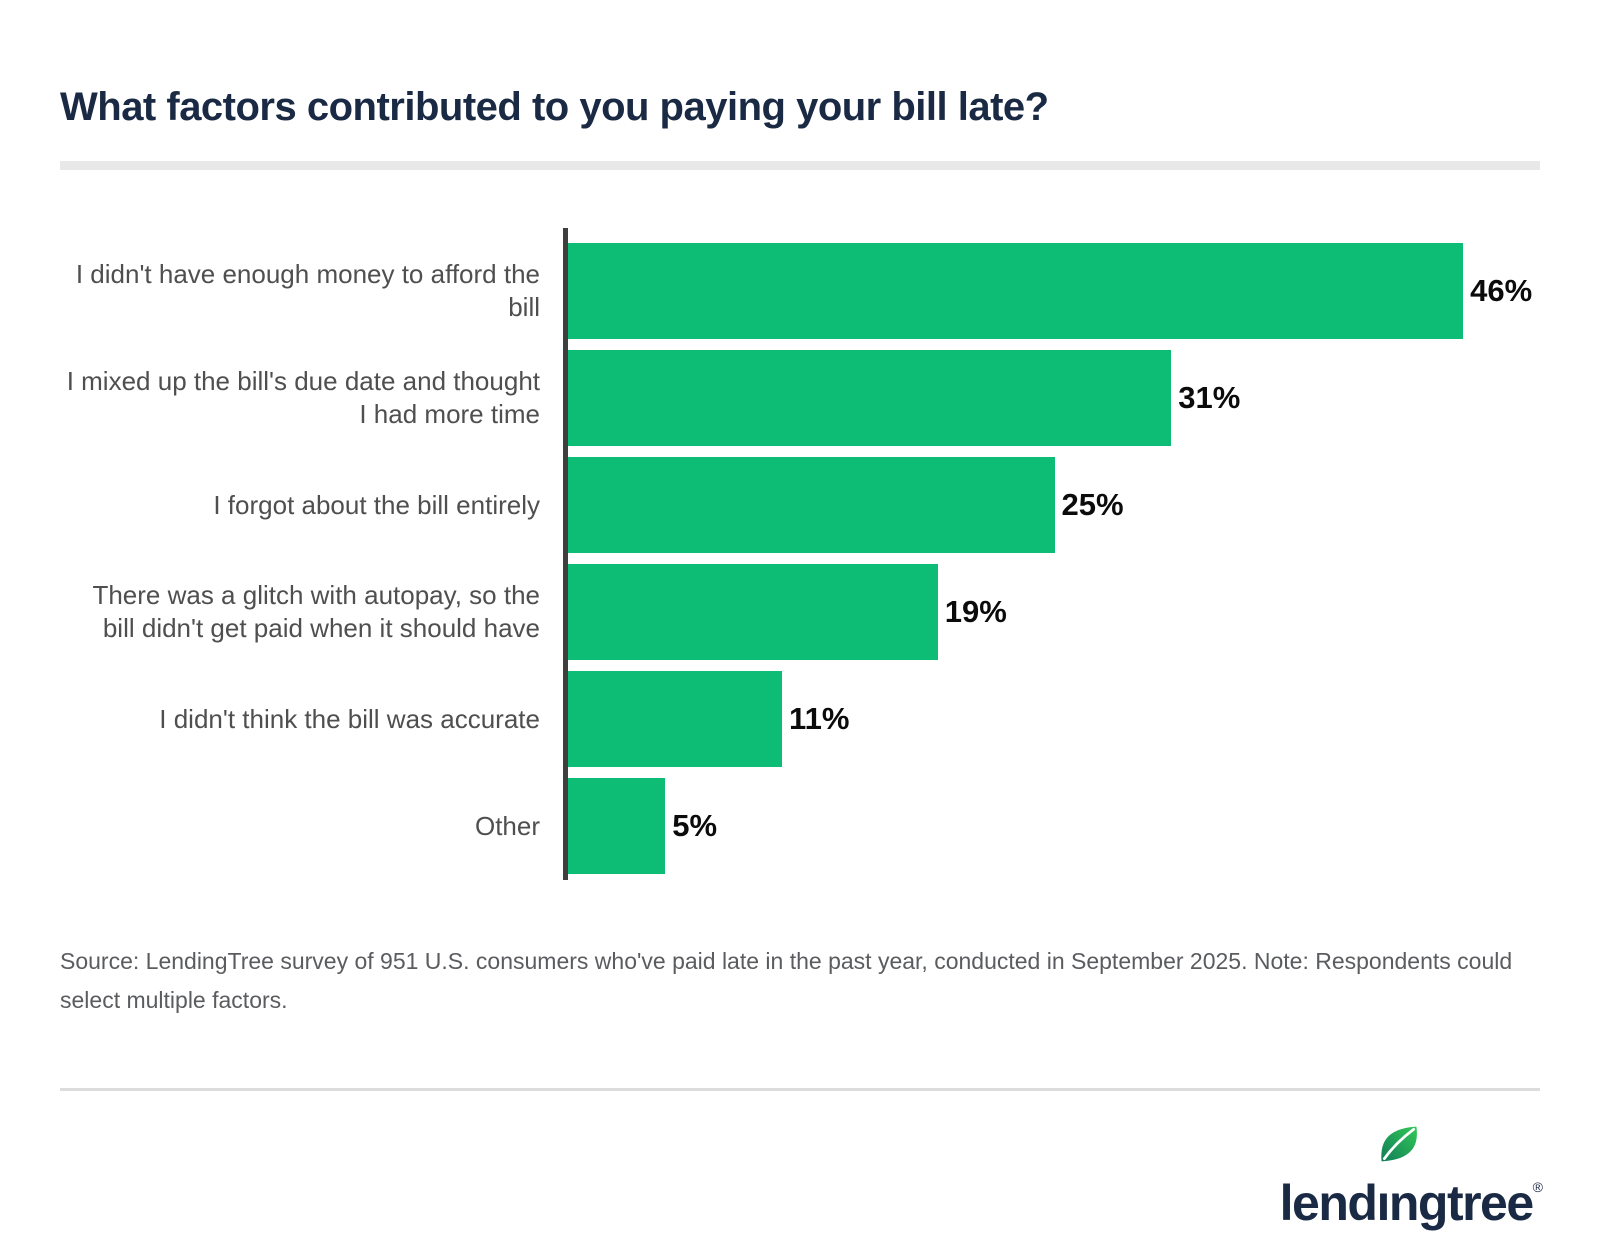 This screenshot has width=1600, height=1234. What do you see at coordinates (975, 611) in the screenshot?
I see `value-label: 19%` at bounding box center [975, 611].